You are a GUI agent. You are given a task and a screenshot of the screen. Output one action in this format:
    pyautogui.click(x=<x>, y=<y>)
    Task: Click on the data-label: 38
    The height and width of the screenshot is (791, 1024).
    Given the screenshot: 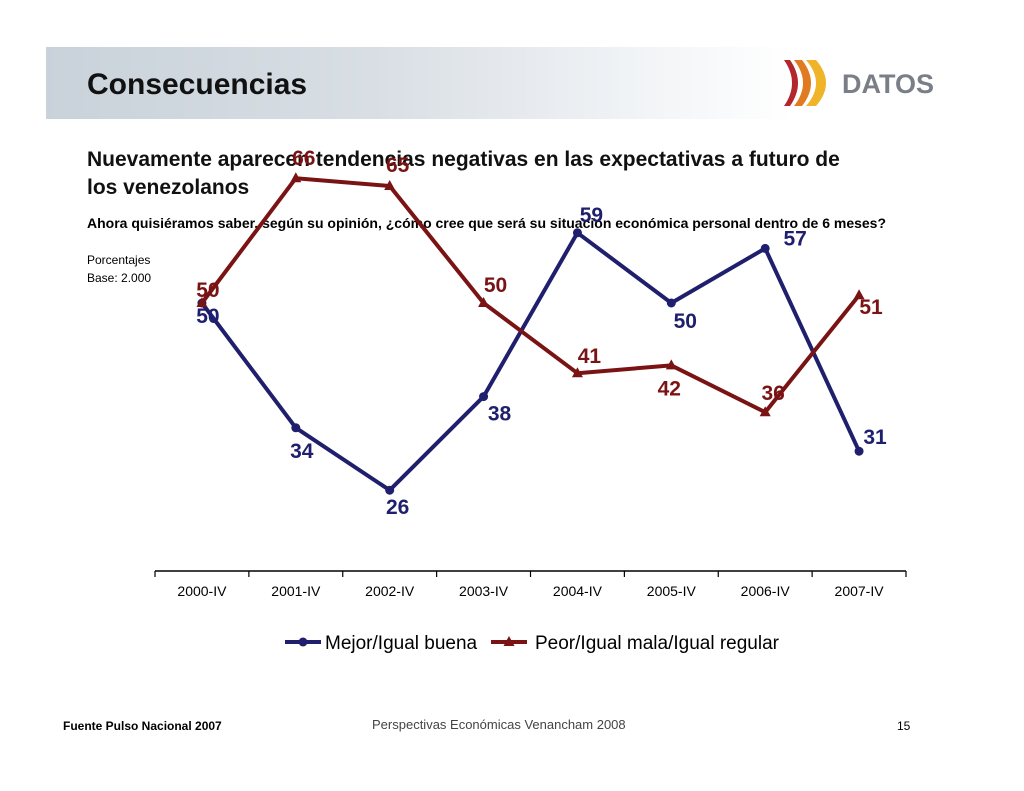 What is the action you would take?
    pyautogui.click(x=500, y=414)
    